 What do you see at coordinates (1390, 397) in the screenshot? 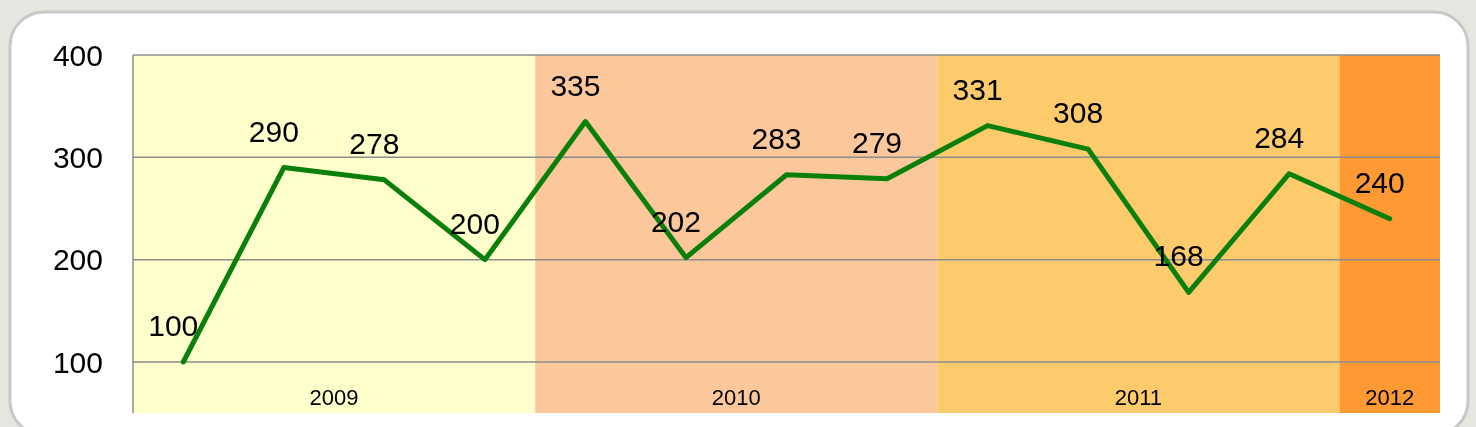
I see `x-tick-label: 2012` at bounding box center [1390, 397].